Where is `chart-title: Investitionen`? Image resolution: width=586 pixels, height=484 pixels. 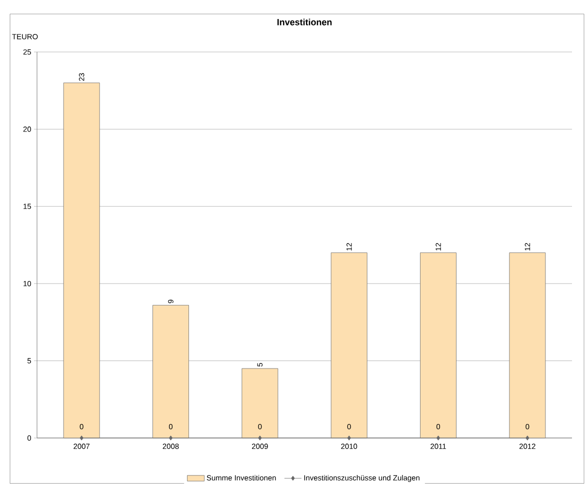 chart-title: Investitionen is located at coordinates (304, 22).